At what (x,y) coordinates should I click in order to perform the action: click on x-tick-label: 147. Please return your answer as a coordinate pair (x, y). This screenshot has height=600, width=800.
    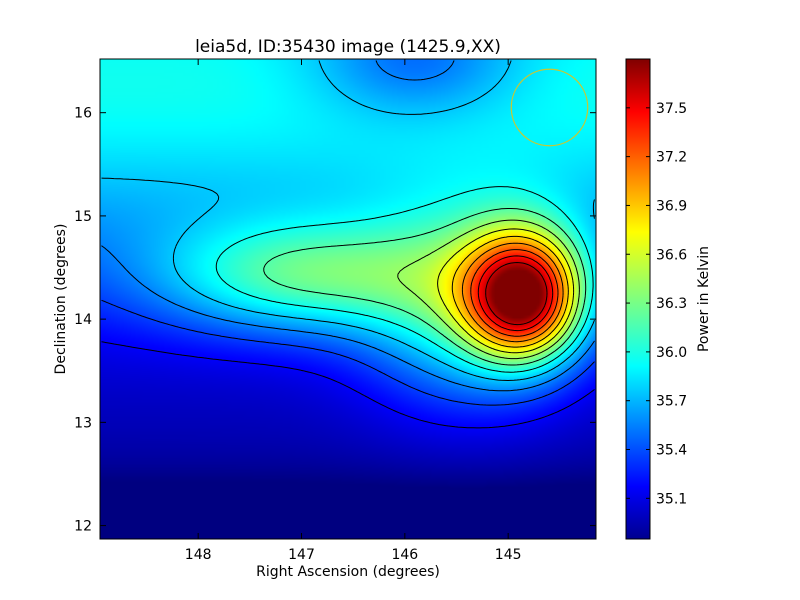
    Looking at the image, I should click on (301, 555).